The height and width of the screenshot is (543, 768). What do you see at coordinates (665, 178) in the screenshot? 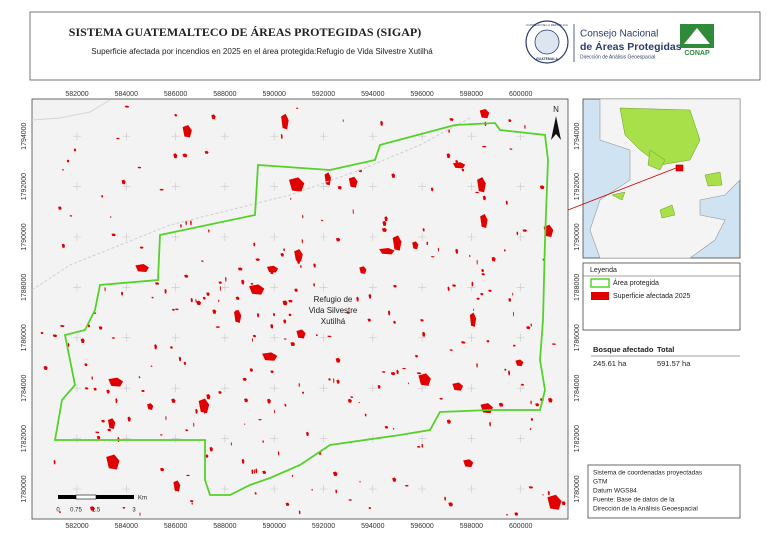
I see `inset-land` at bounding box center [665, 178].